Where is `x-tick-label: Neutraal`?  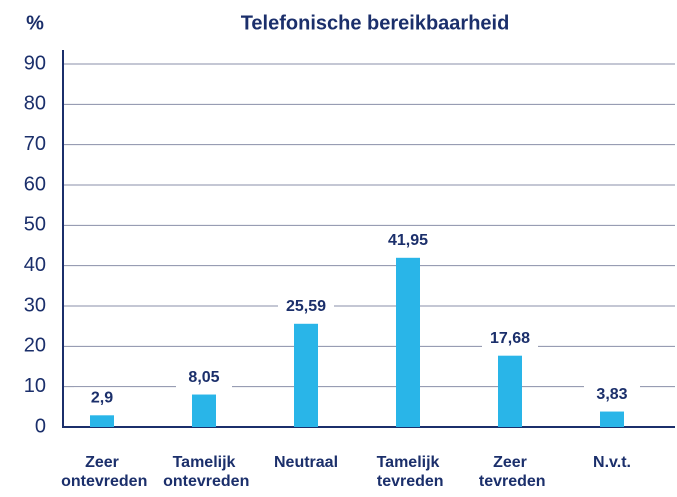 x-tick-label: Neutraal is located at coordinates (306, 462).